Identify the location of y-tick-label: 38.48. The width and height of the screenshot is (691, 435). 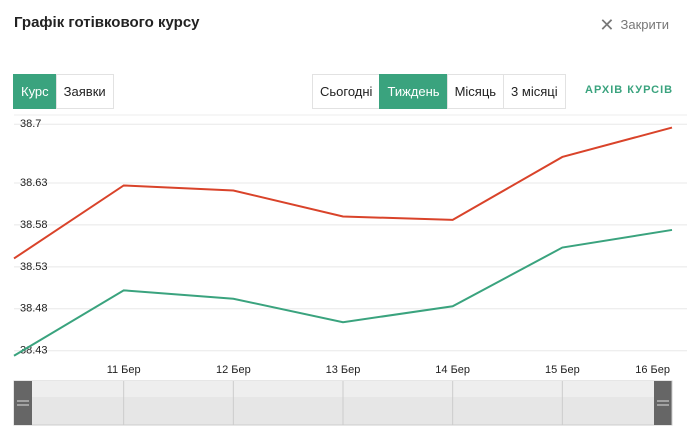
(34, 309).